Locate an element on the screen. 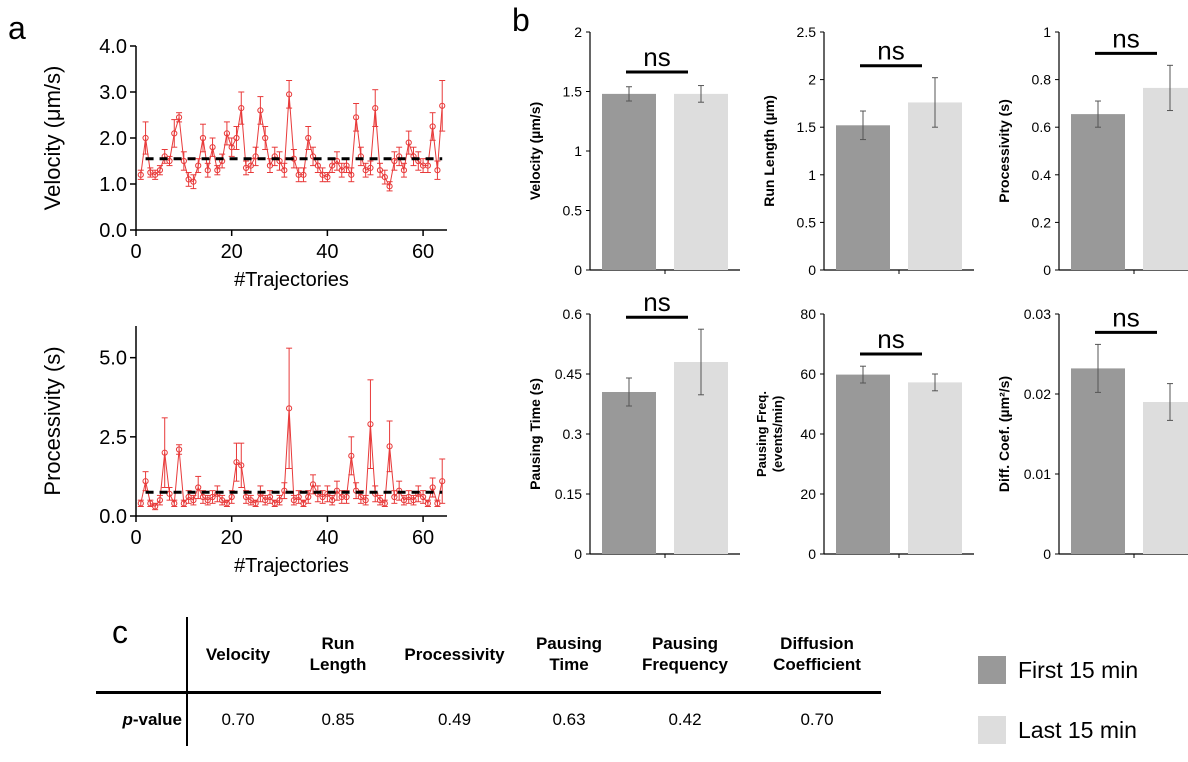 The width and height of the screenshot is (1188, 762). bar-velocity-bar-first is located at coordinates (629, 181).